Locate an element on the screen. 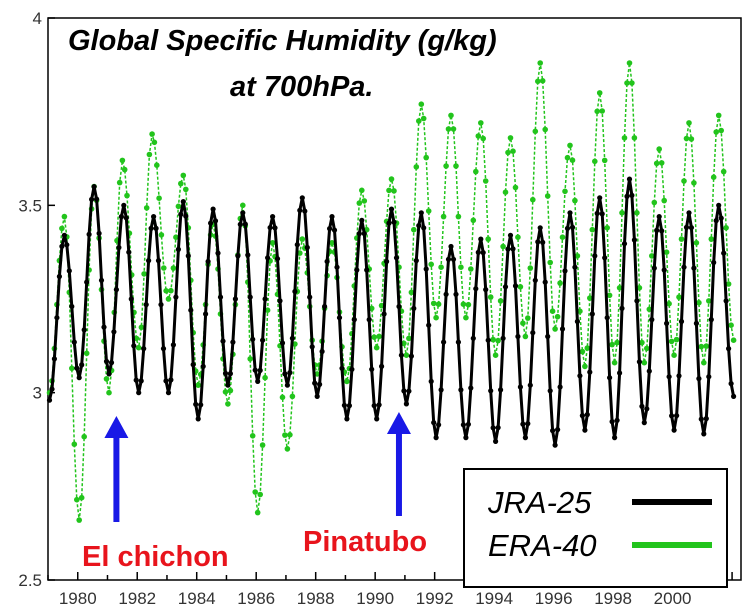 The height and width of the screenshot is (613, 742). x-tick-label: 1992 is located at coordinates (435, 598).